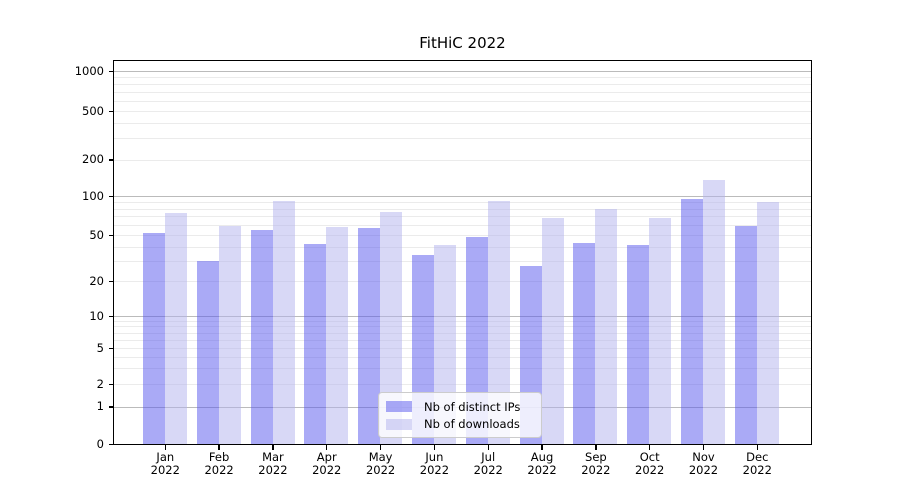  I want to click on x-tick-label-jul: Jul 2022, so click(488, 463).